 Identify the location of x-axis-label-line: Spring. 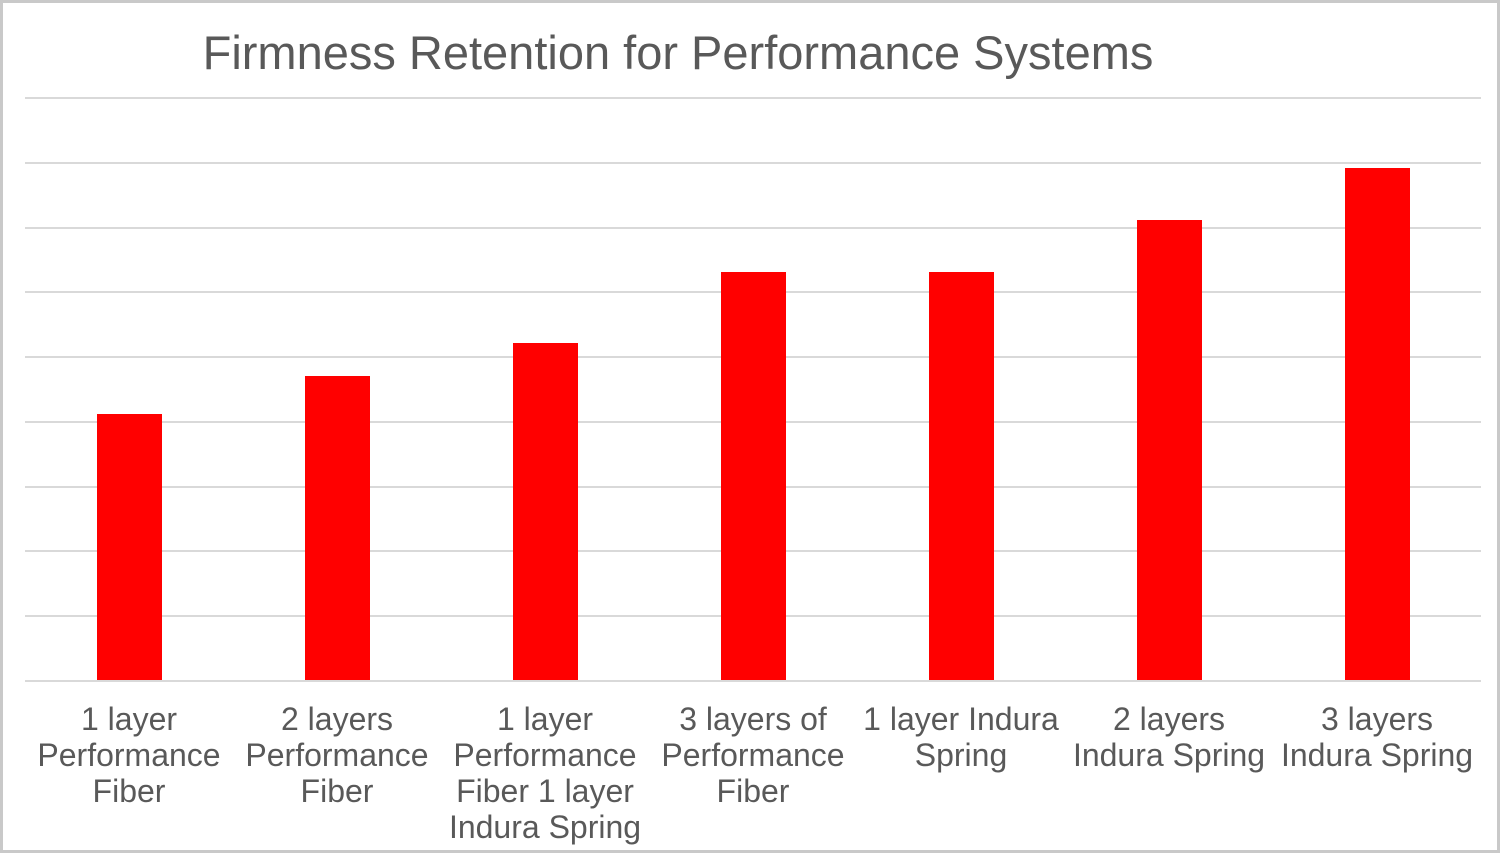
(961, 755).